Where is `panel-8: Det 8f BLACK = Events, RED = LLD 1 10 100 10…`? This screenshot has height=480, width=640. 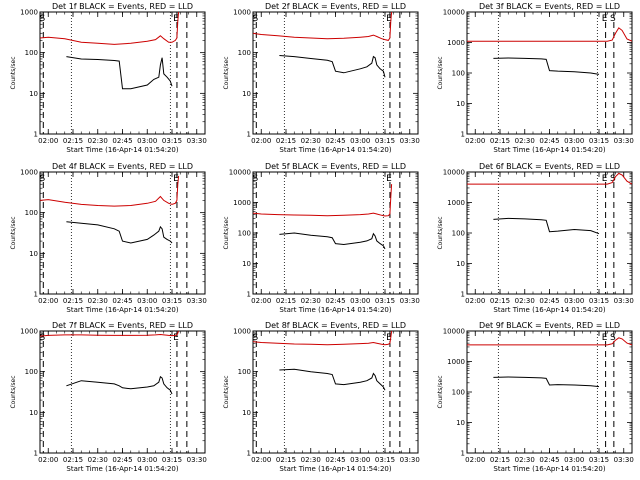 panel-8: Det 8f BLACK = Events, RED = LLD 1 10 100 10… is located at coordinates (321, 397).